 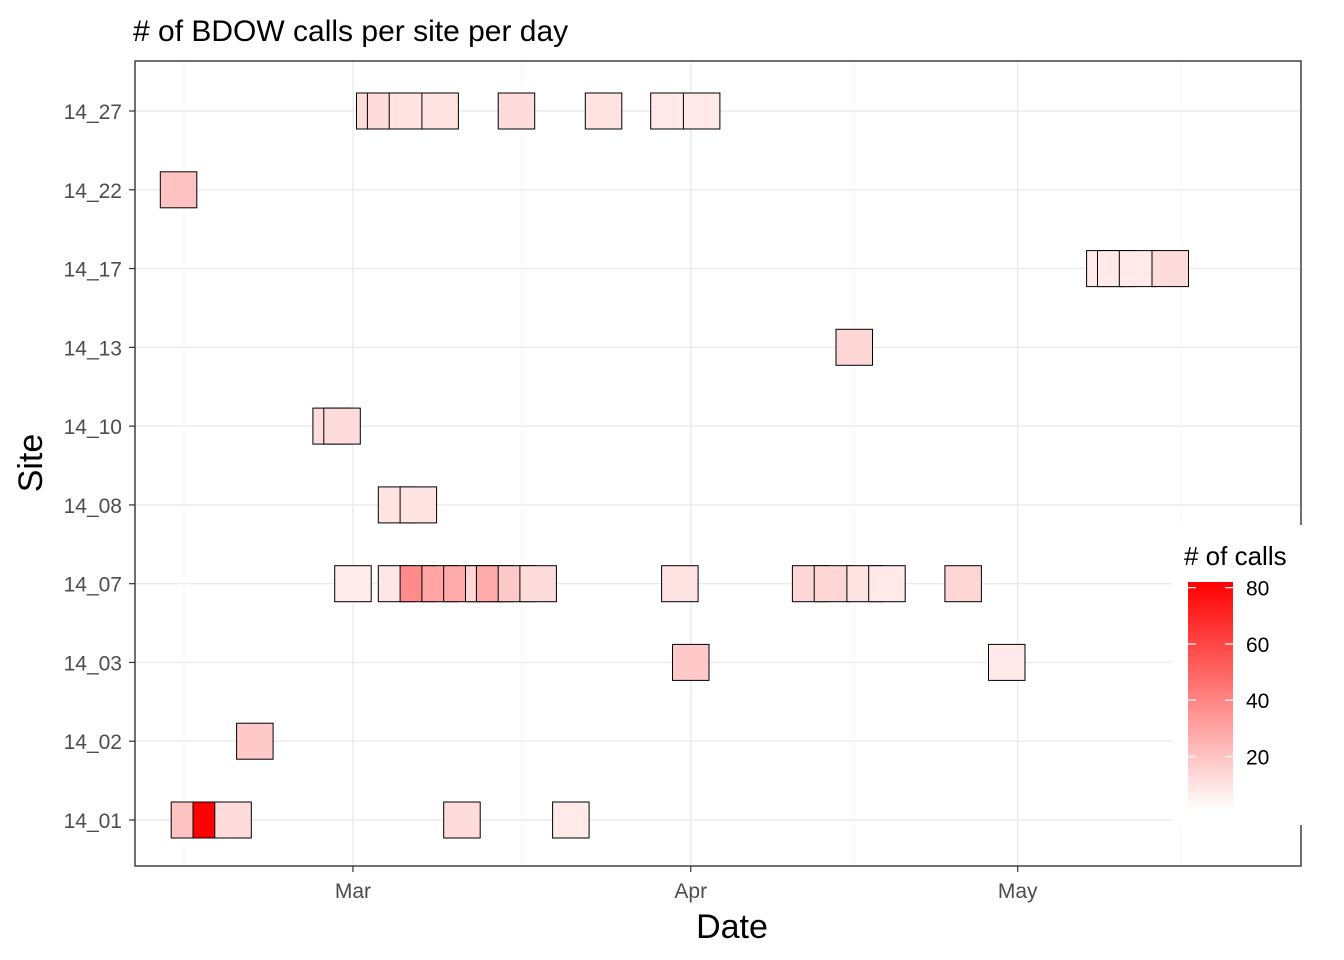 I want to click on legend-tick-label: 40, so click(x=1257, y=701).